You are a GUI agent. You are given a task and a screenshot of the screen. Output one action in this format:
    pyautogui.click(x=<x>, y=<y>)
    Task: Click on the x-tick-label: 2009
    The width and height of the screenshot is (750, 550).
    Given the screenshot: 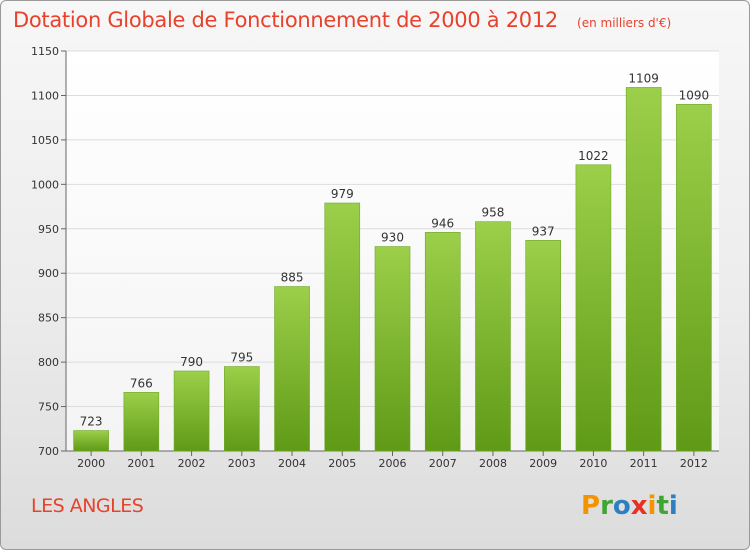 What is the action you would take?
    pyautogui.click(x=543, y=463)
    